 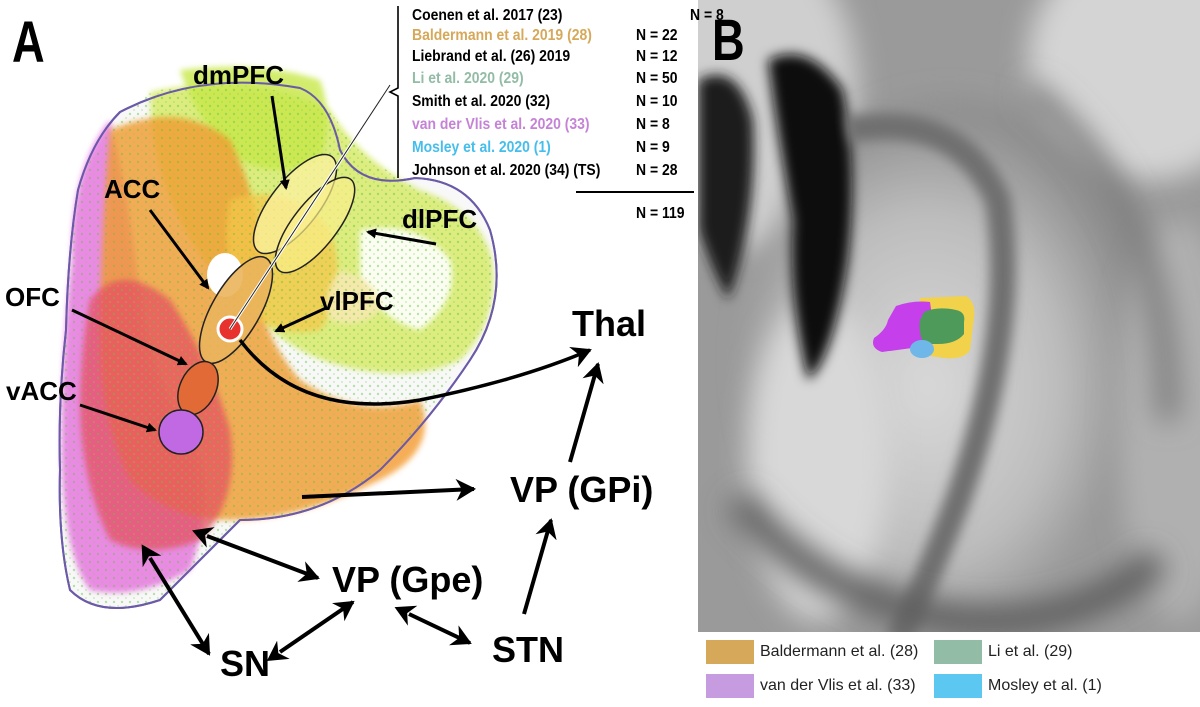 I want to click on study-name: Li et al. 2020 (29), so click(x=468, y=78).